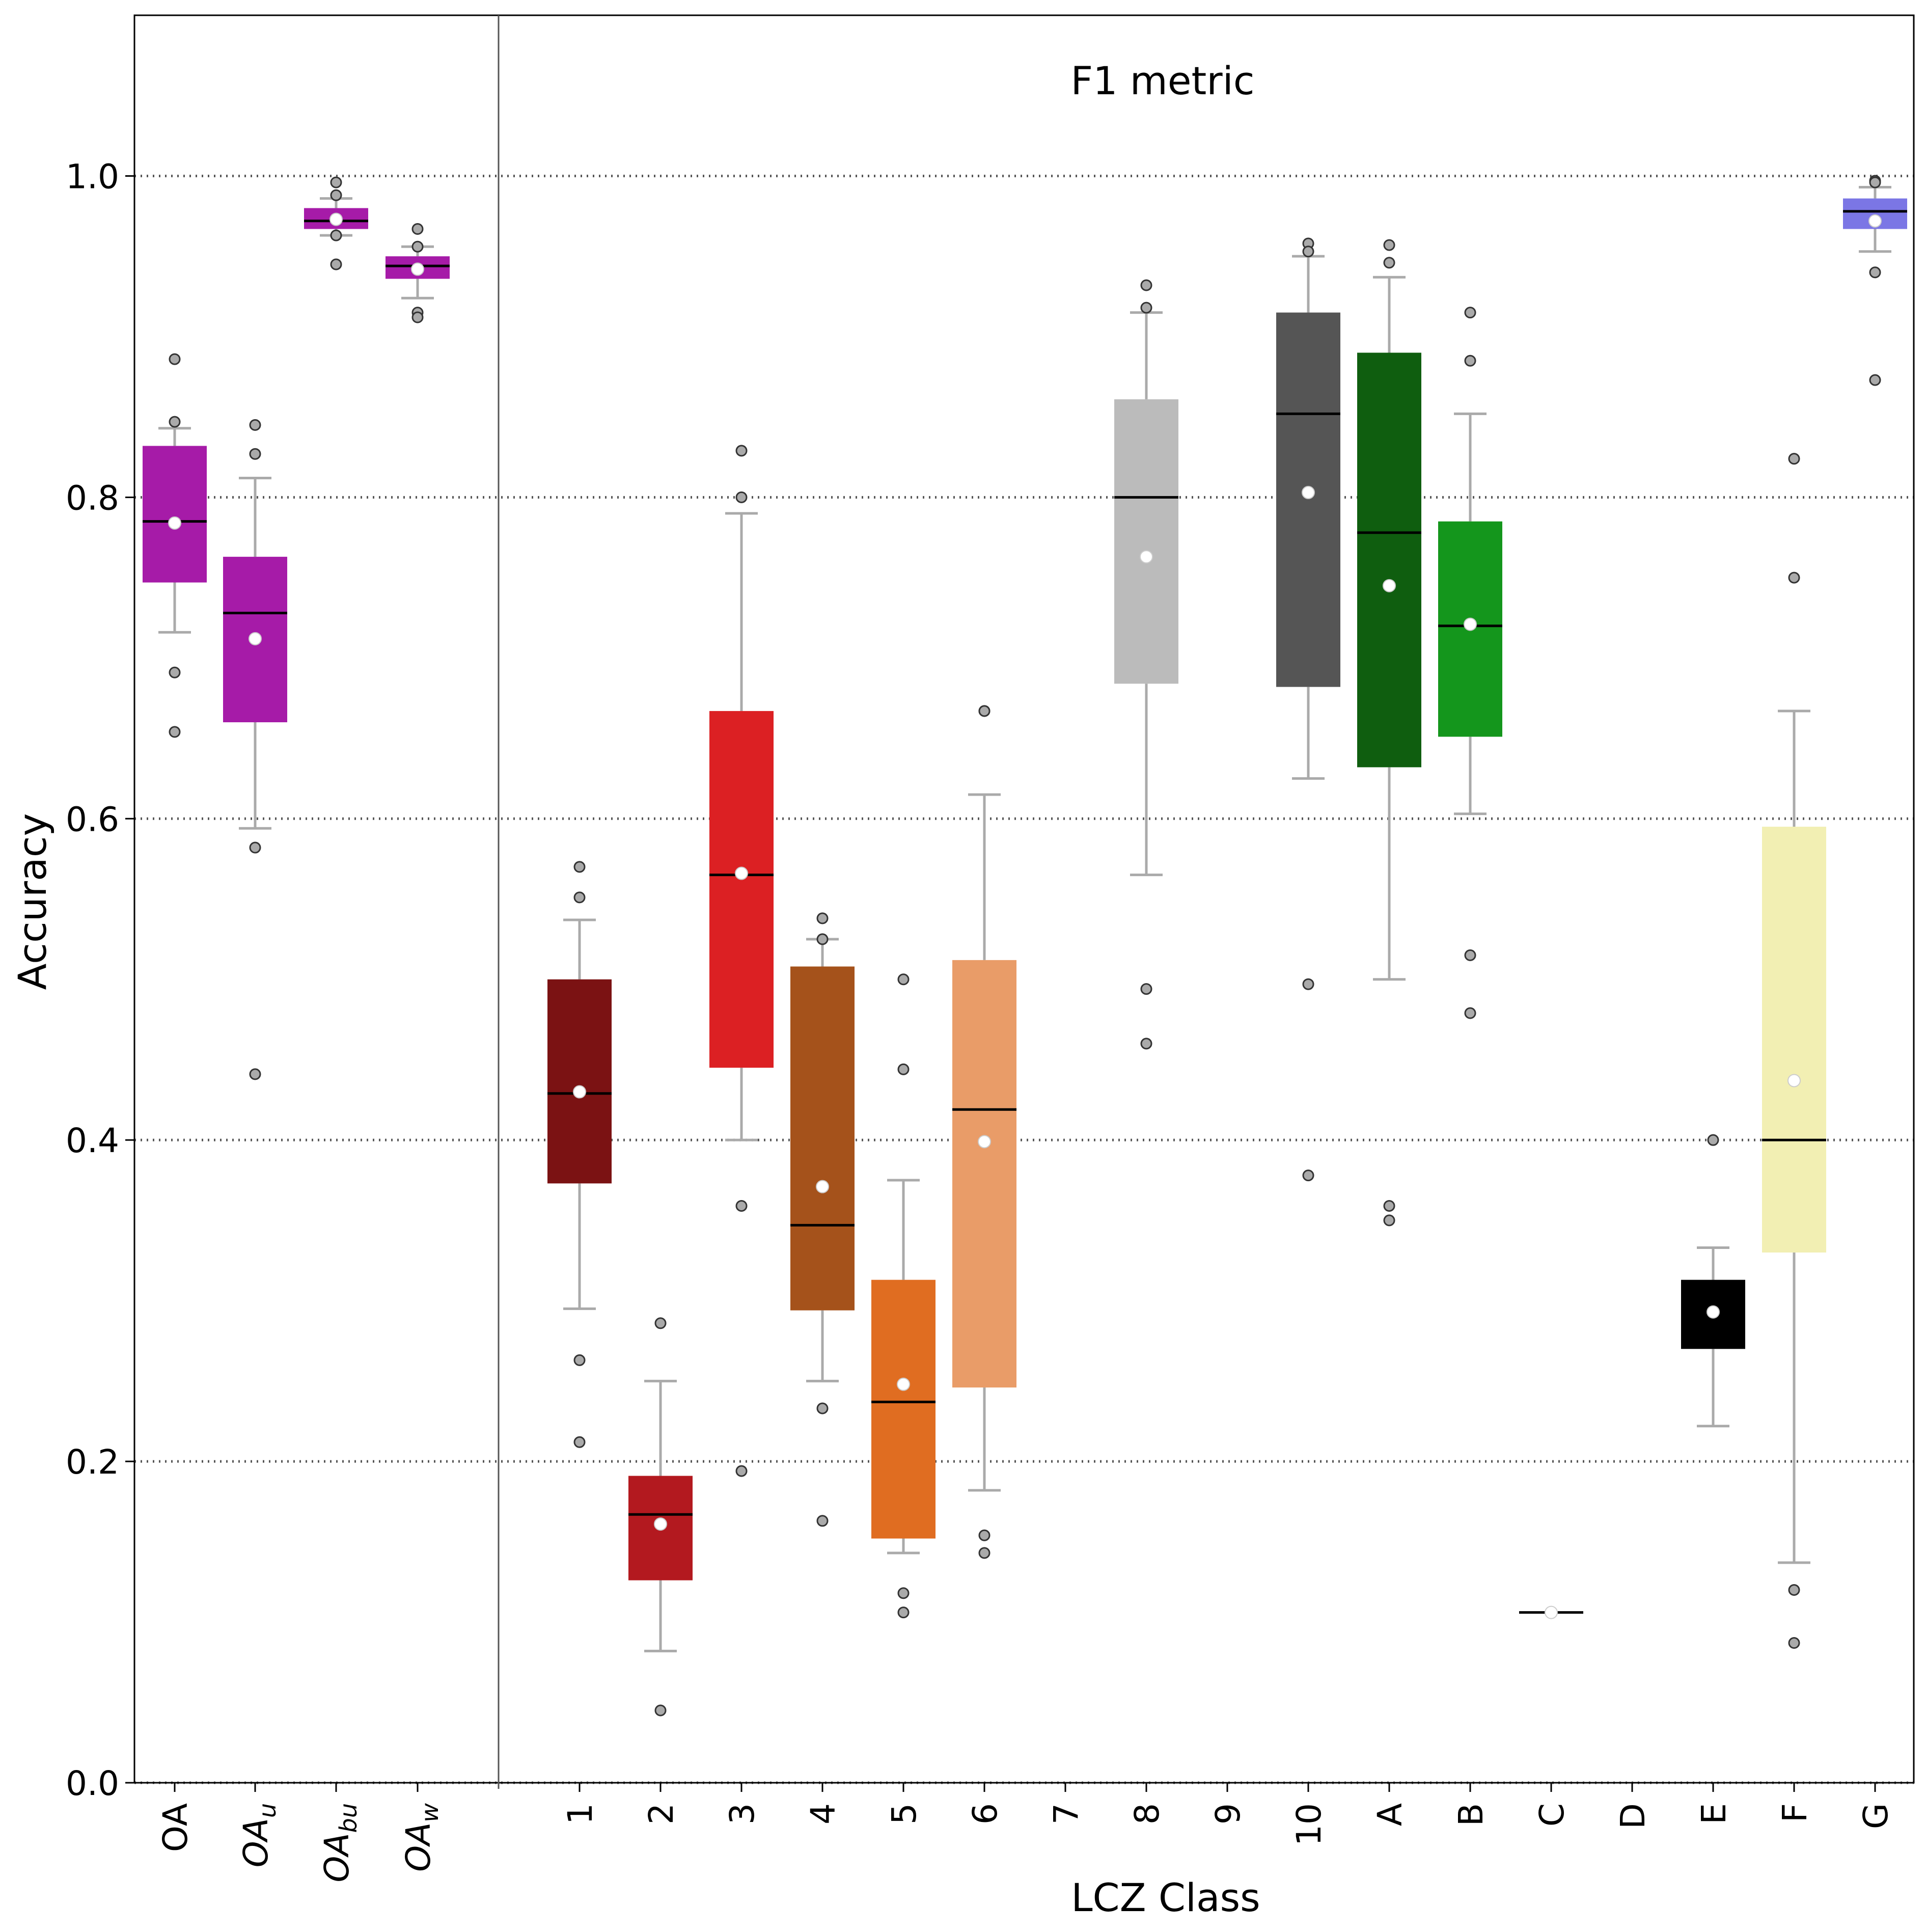 The image size is (1926, 1932). I want to click on y-tick-label-5: 1.0, so click(92, 176).